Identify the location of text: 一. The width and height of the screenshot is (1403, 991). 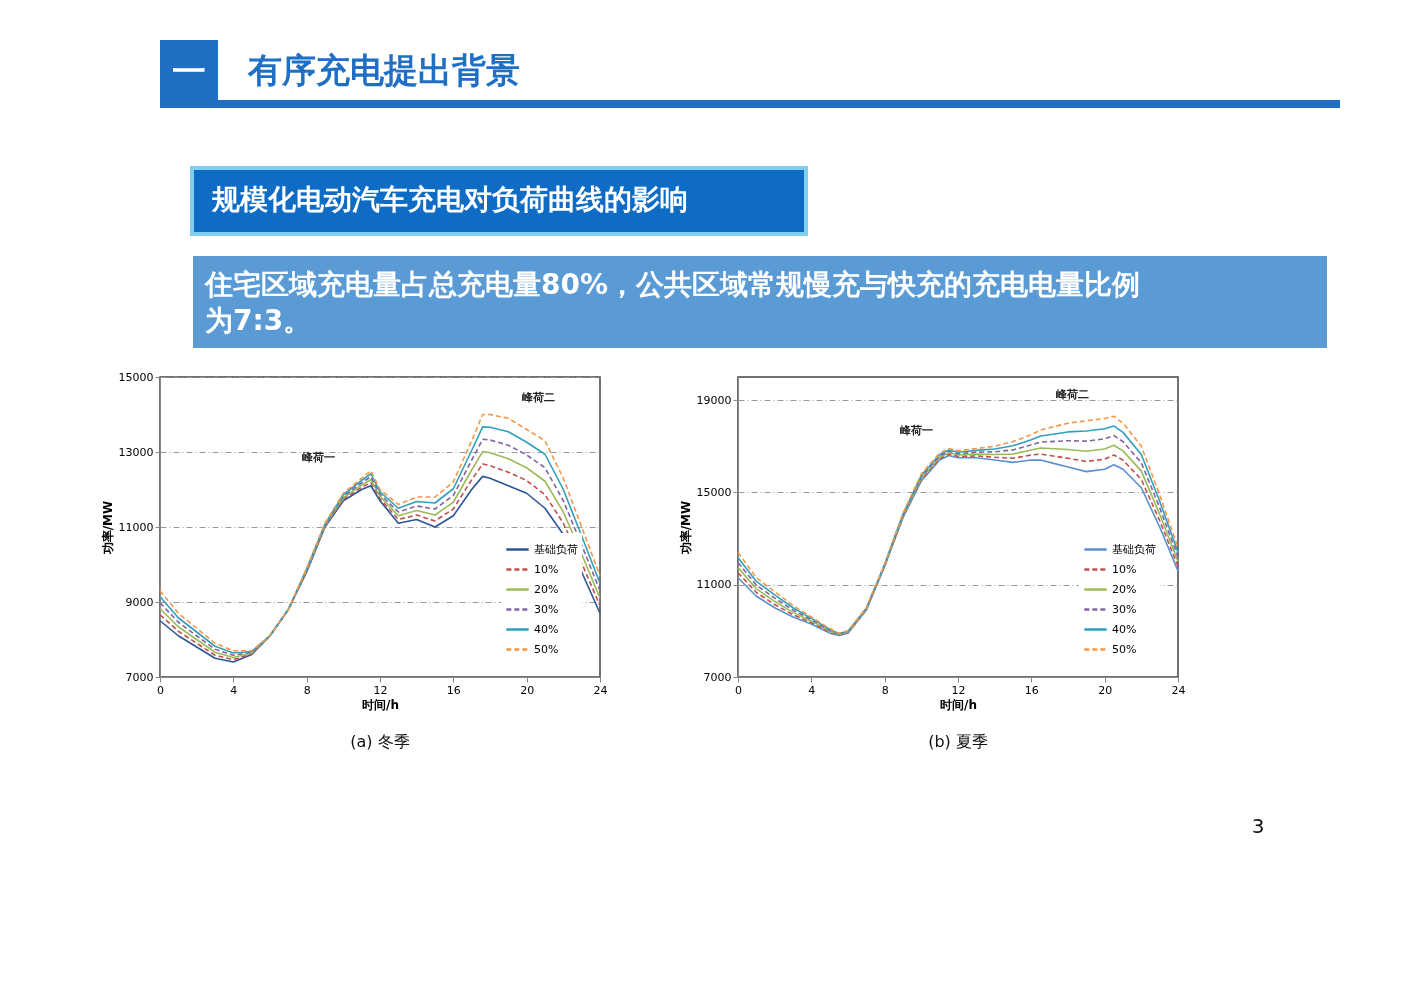
(189, 71).